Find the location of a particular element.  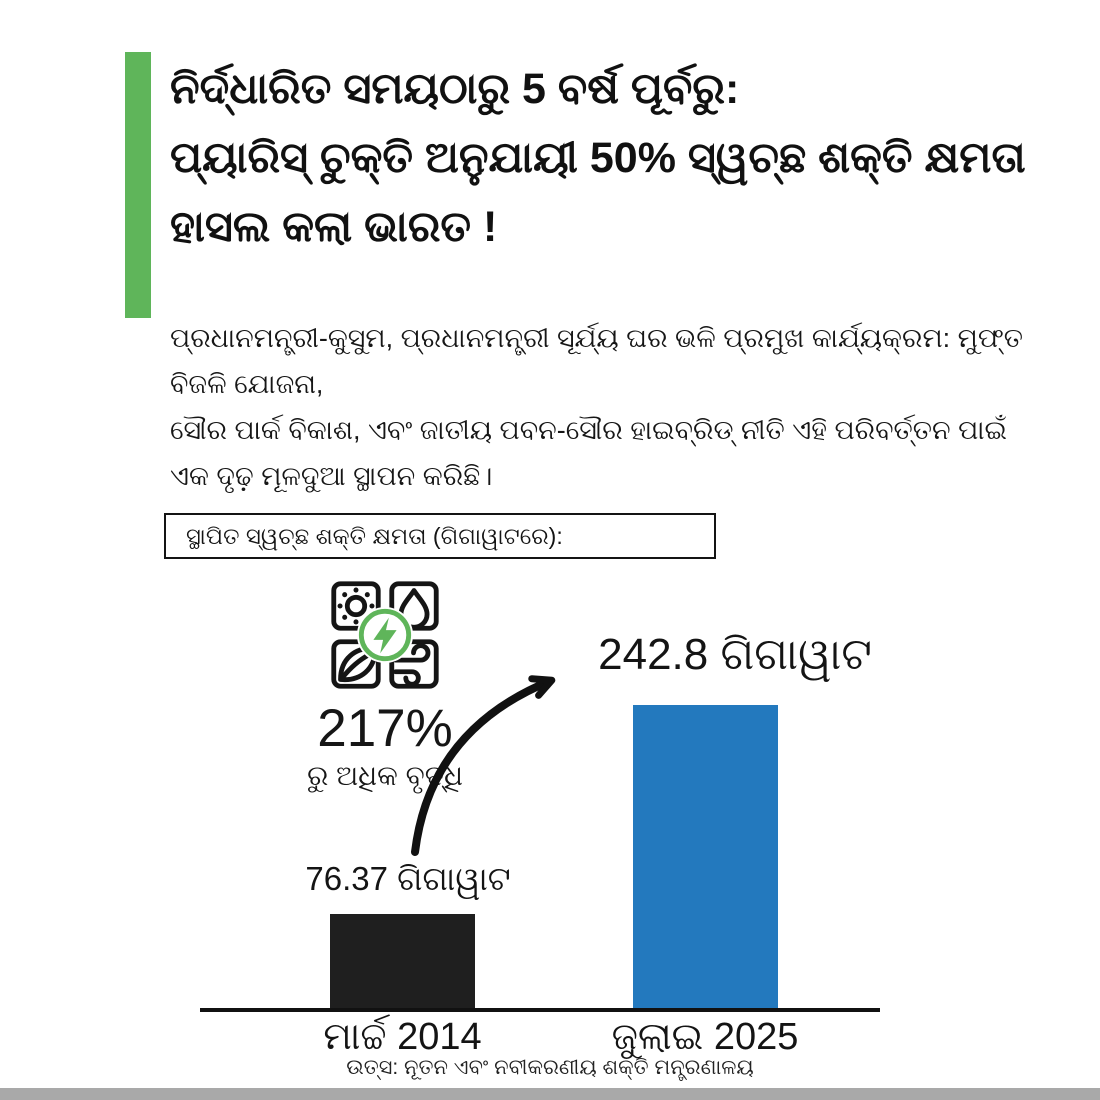

intro-line-3: ଏକ ଦୃଢ଼ ମୂଳଦୁଆ ସ୍ଥାପନ କରିଛି। is located at coordinates (331, 475).